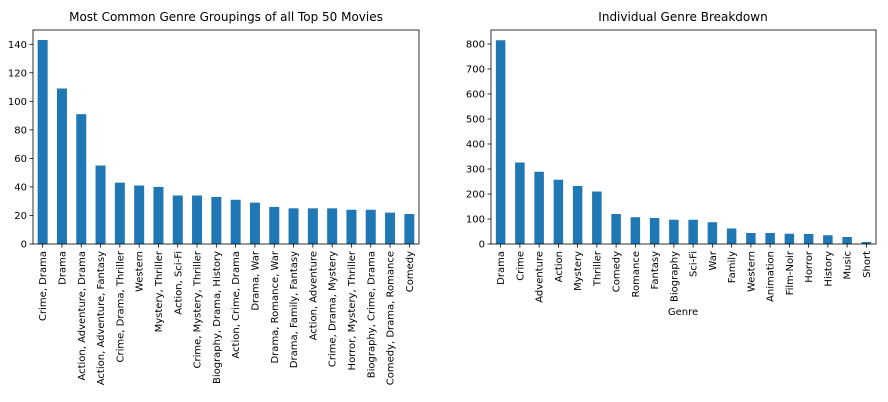 Image resolution: width=888 pixels, height=402 pixels. Describe the element at coordinates (867, 264) in the screenshot. I see `x-tick-label: Short` at that location.